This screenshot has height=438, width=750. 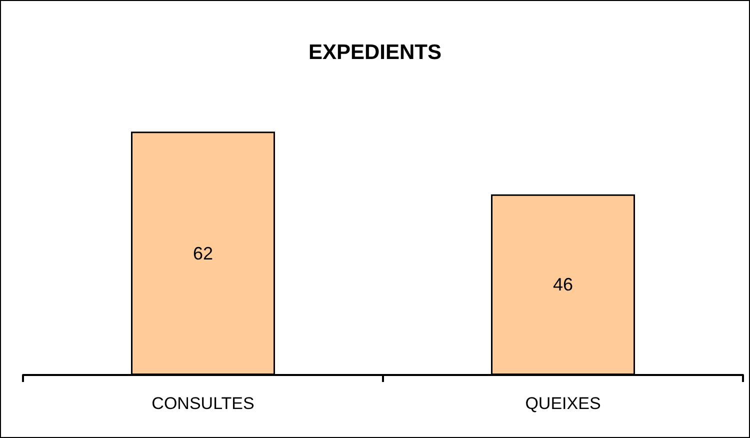 What do you see at coordinates (203, 403) in the screenshot?
I see `x-tick-label: CONSULTES` at bounding box center [203, 403].